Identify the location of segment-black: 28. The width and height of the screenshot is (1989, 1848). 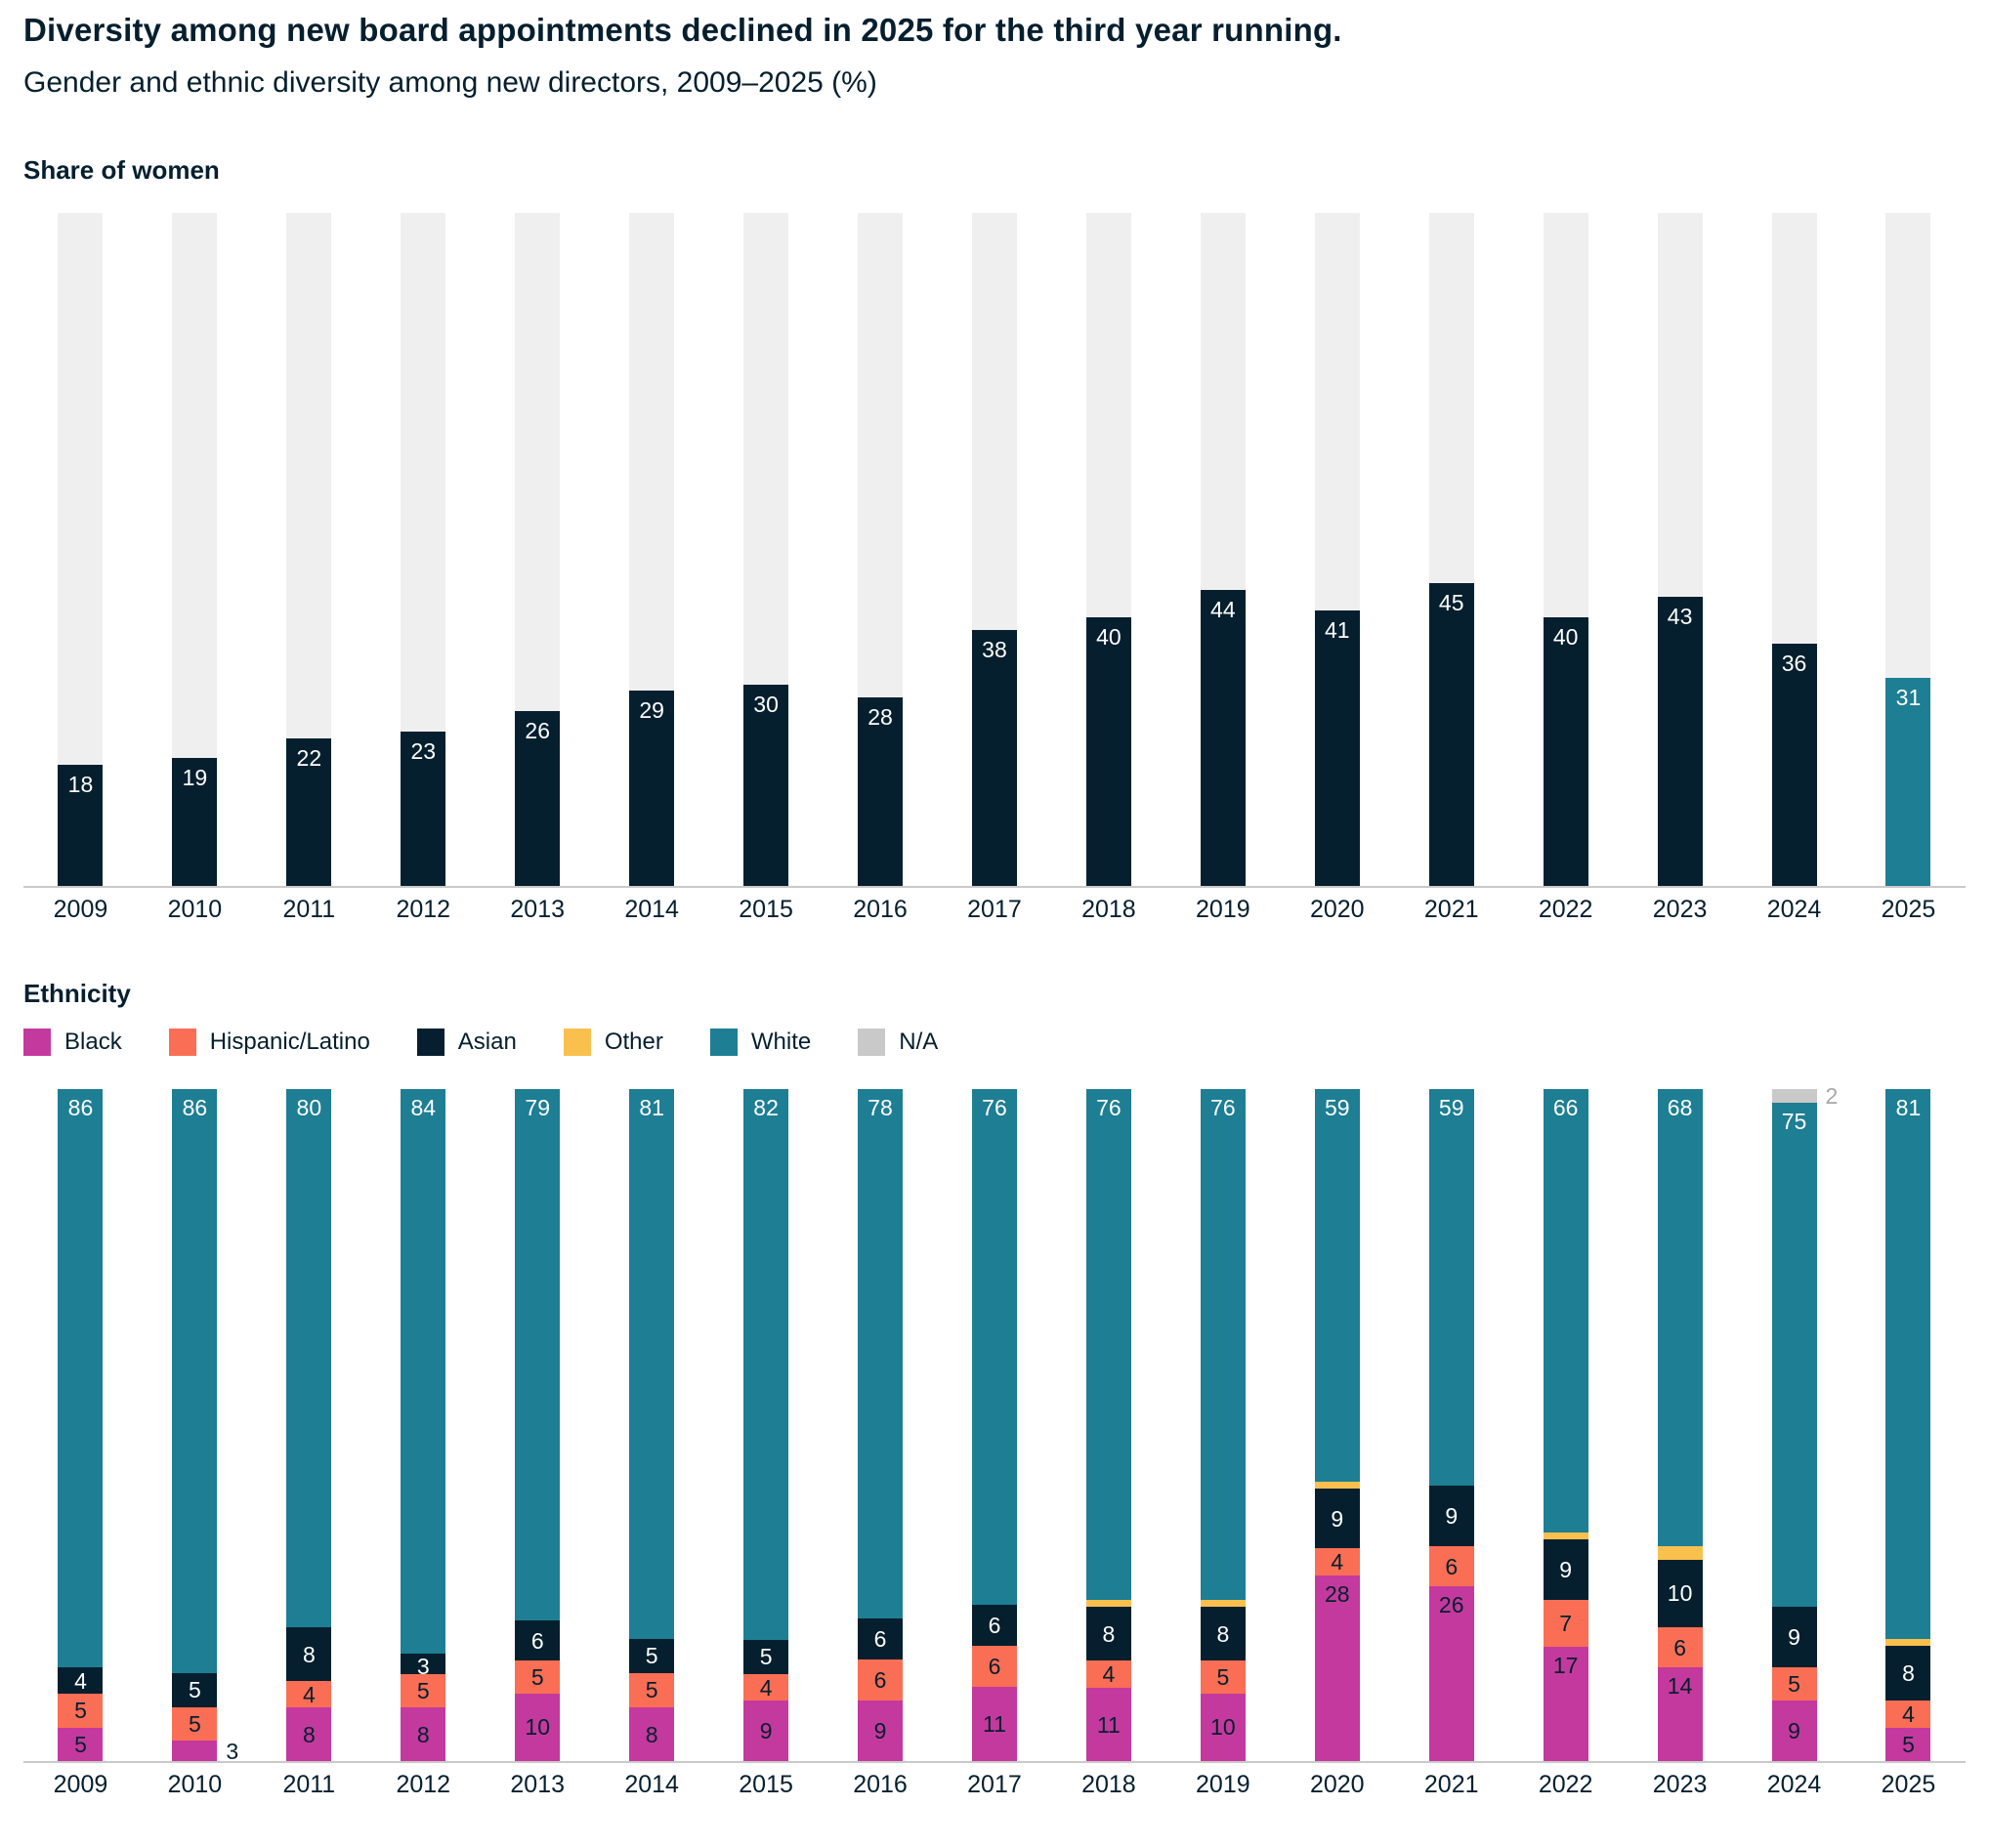
(1337, 1668).